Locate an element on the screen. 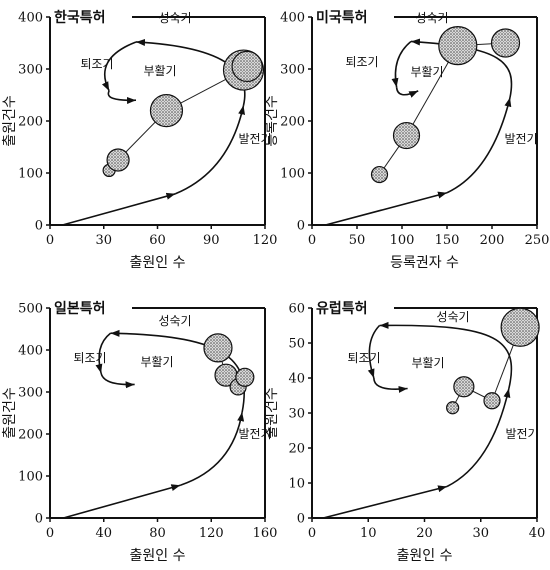 Image resolution: width=550 pixels, height=570 pixels. x-tick-label: 160 is located at coordinates (265, 533).